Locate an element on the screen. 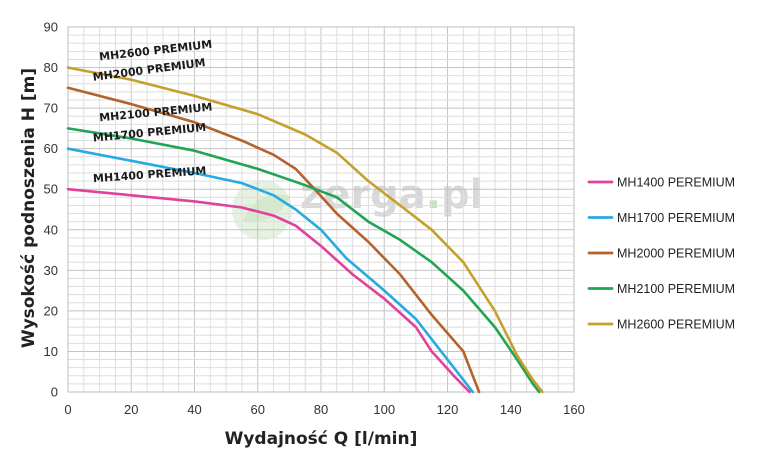 This screenshot has height=454, width=773. legend-entry: MH1700 PEREMIUM is located at coordinates (676, 218).